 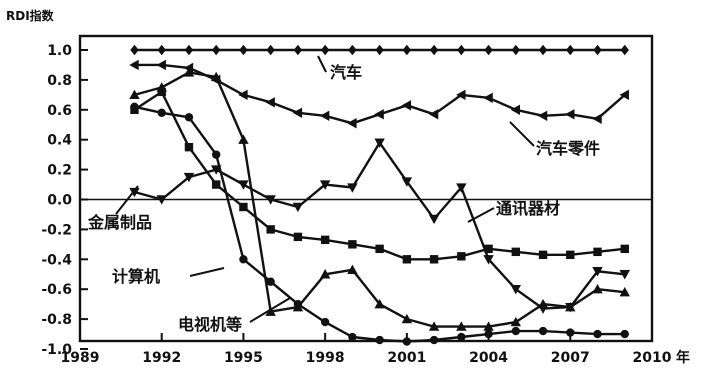 I want to click on x-tick-label: 2010, so click(x=652, y=358).